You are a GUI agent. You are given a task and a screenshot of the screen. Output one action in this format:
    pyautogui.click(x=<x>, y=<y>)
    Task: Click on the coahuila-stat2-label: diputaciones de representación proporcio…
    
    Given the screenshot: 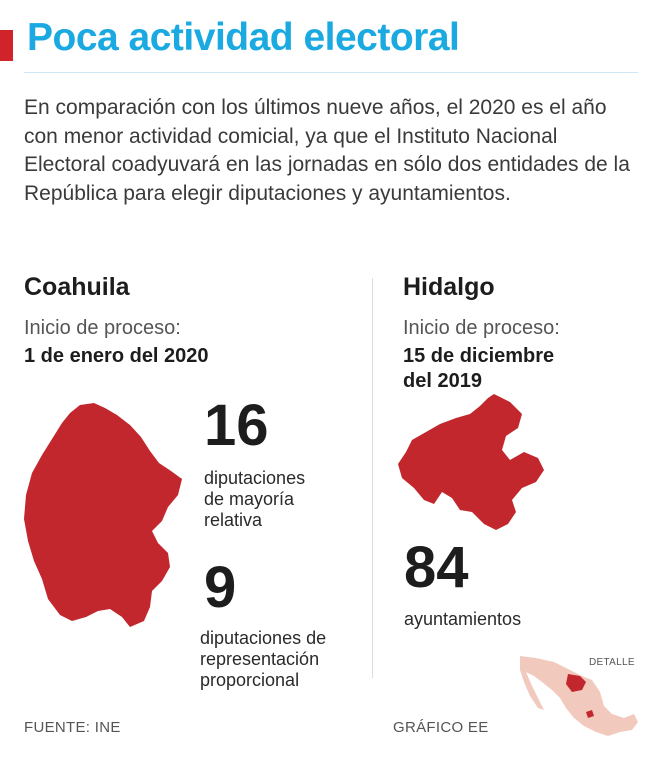 What is the action you would take?
    pyautogui.click(x=263, y=659)
    